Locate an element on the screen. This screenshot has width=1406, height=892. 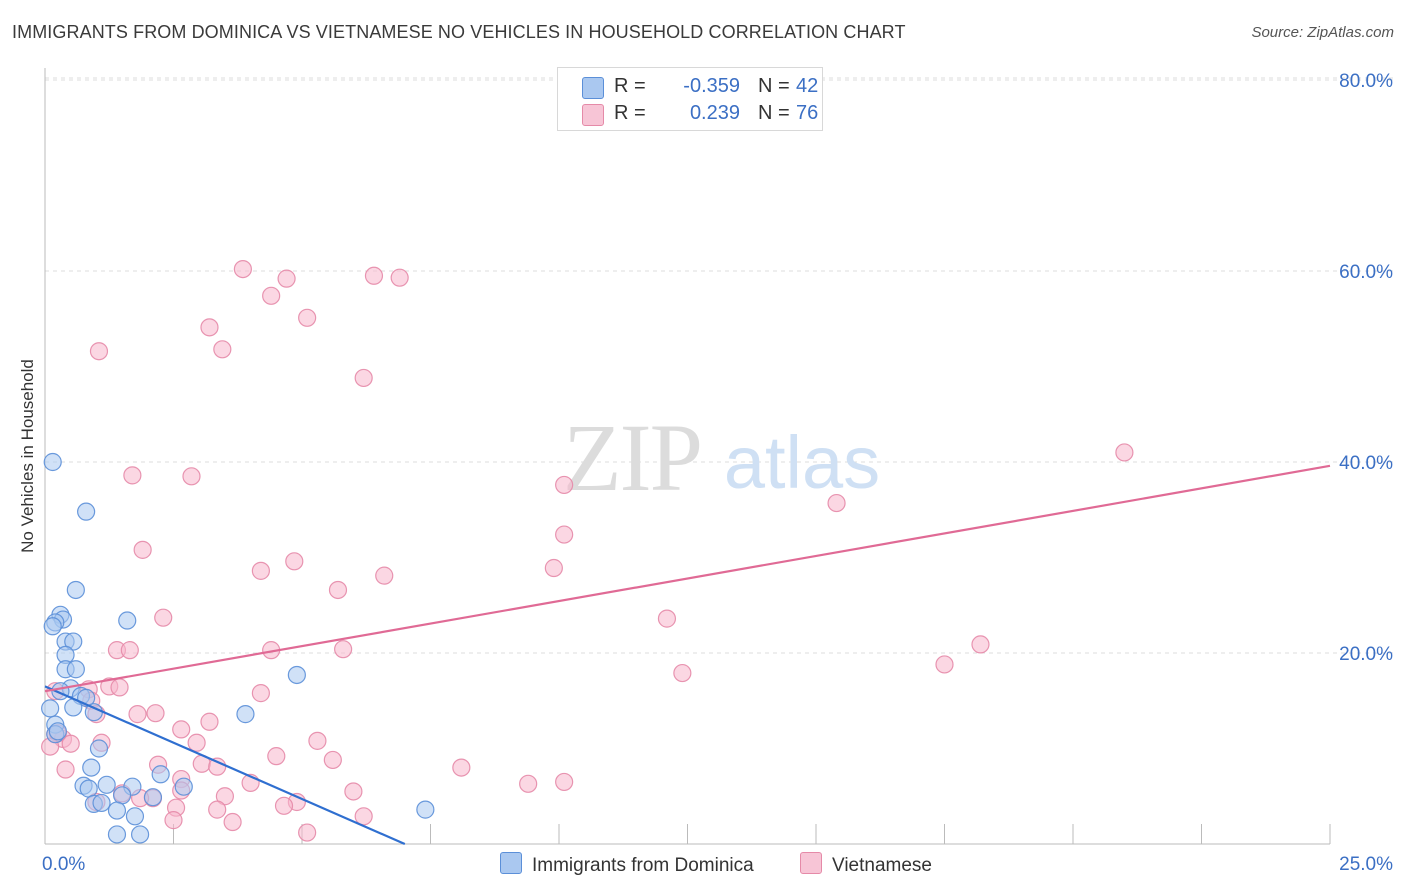
legend-n-value: 42 is located at coordinates (807, 86).